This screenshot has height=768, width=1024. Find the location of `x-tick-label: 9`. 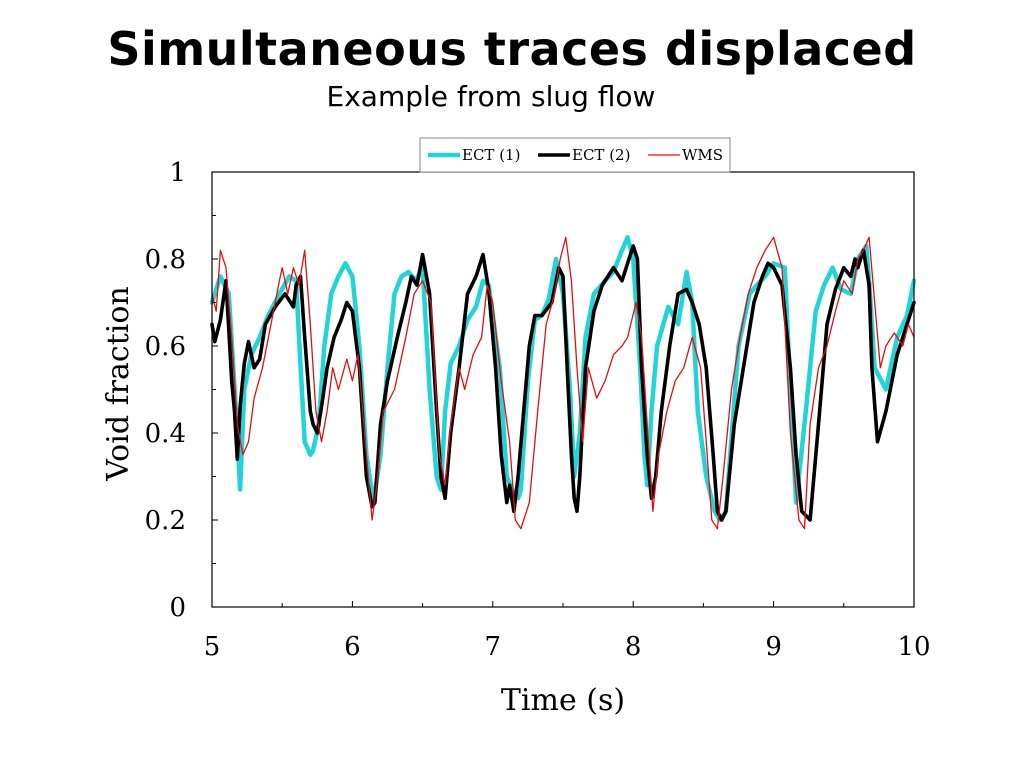

x-tick-label: 9 is located at coordinates (773, 647).